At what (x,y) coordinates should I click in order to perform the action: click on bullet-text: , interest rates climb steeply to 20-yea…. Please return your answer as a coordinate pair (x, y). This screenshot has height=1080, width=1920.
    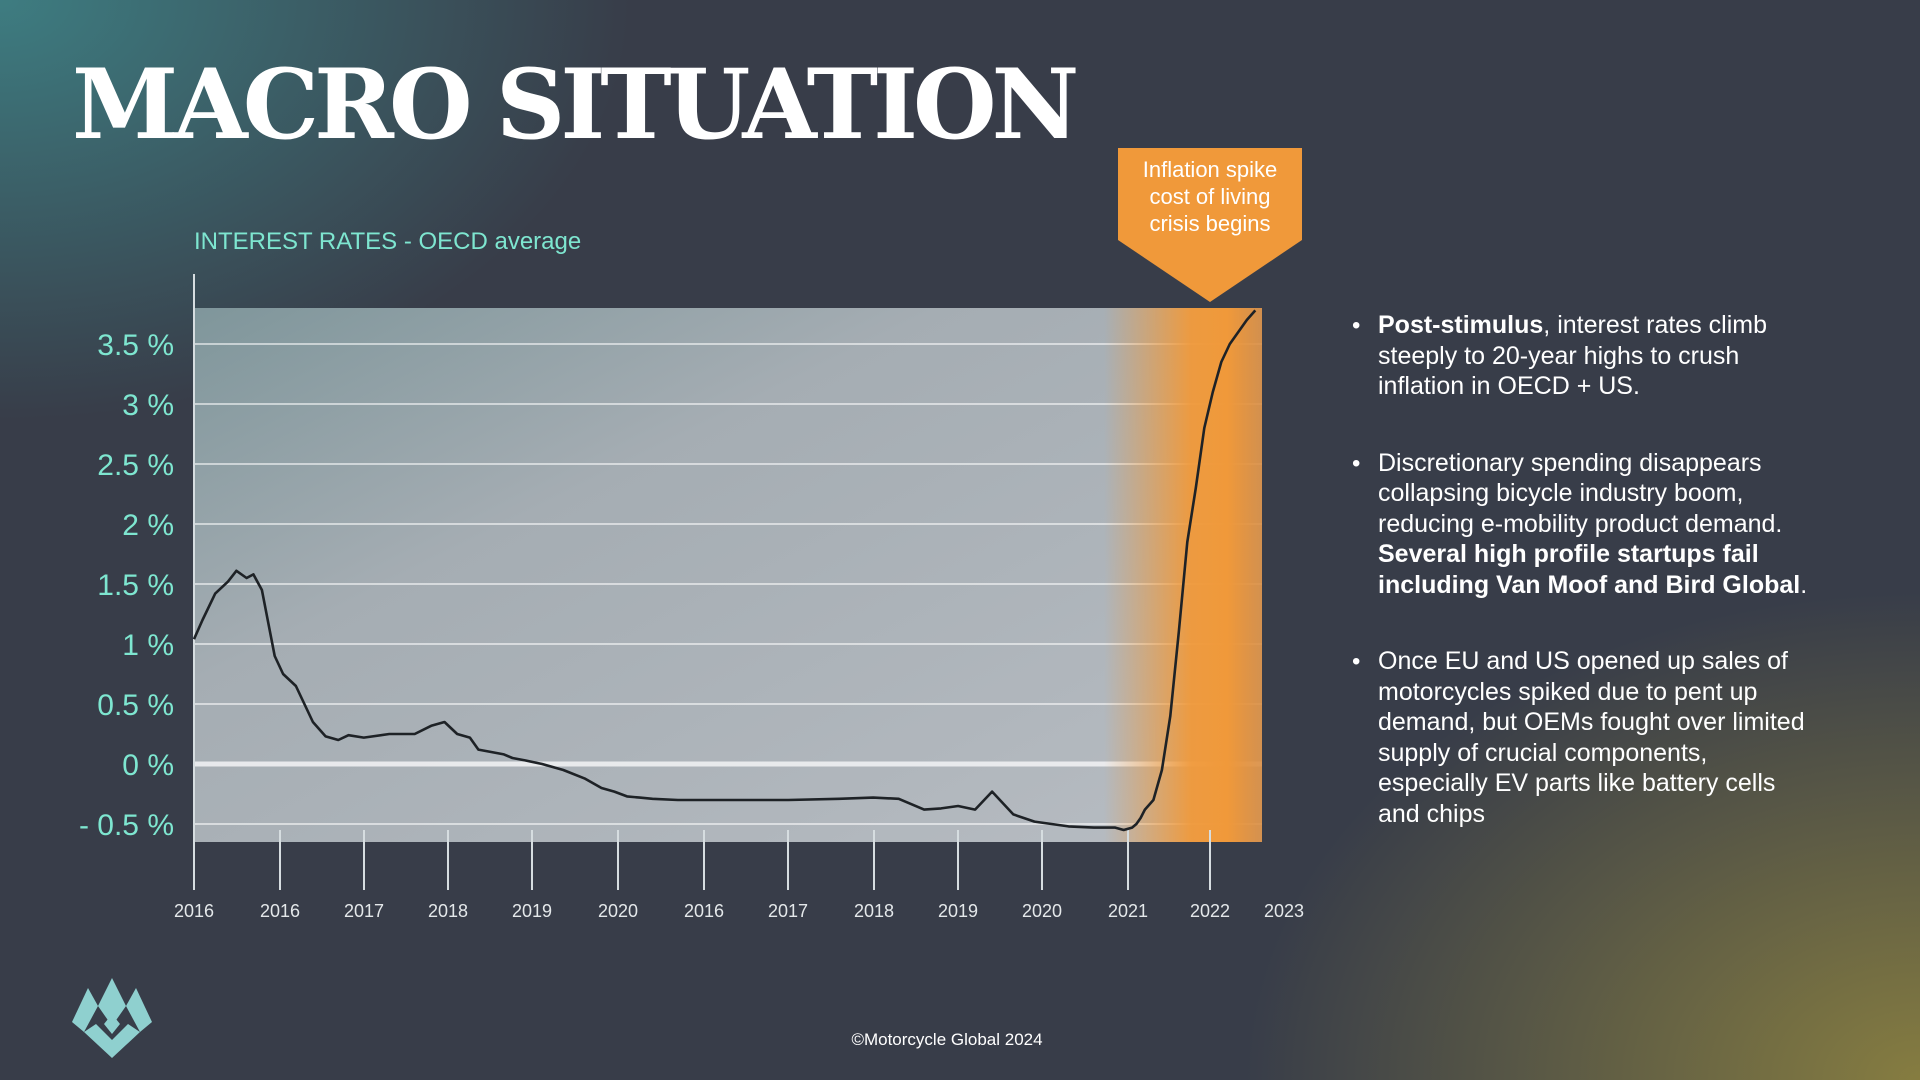
    Looking at the image, I should click on (1572, 355).